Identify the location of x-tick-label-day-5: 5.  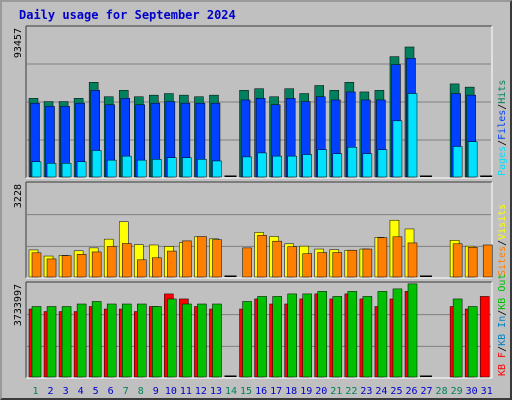
(96, 391).